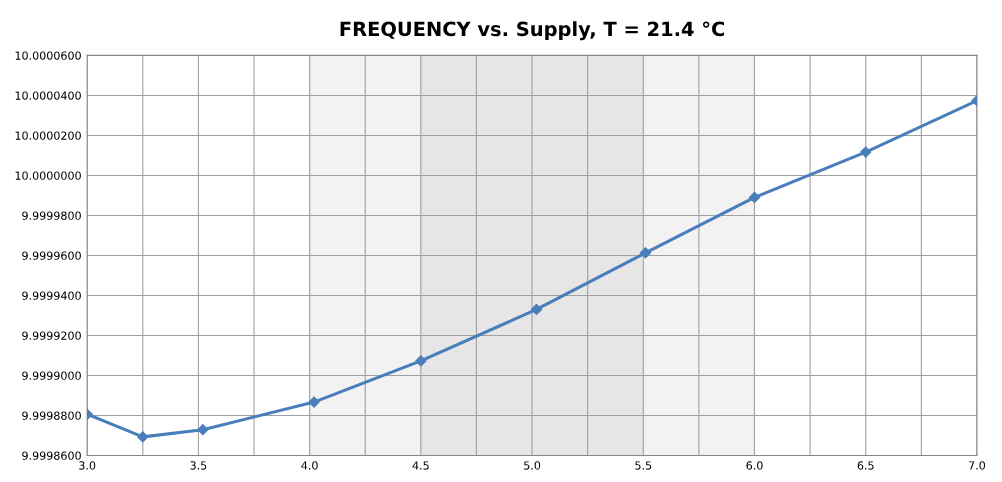 The height and width of the screenshot is (482, 1002). What do you see at coordinates (51, 255) in the screenshot?
I see `y-tick-label: 9.9999600` at bounding box center [51, 255].